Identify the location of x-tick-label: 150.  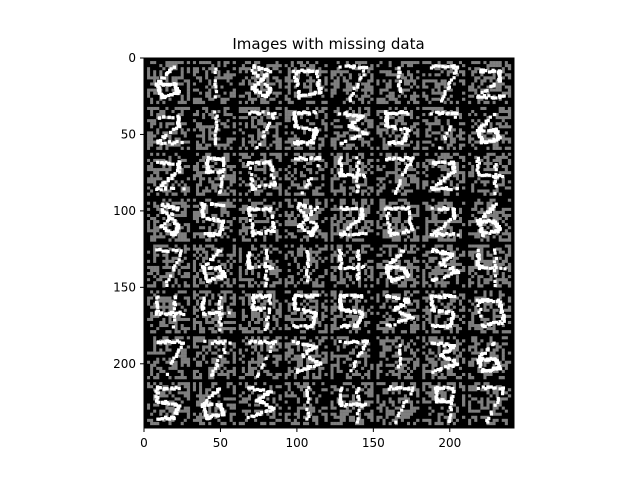
(373, 443).